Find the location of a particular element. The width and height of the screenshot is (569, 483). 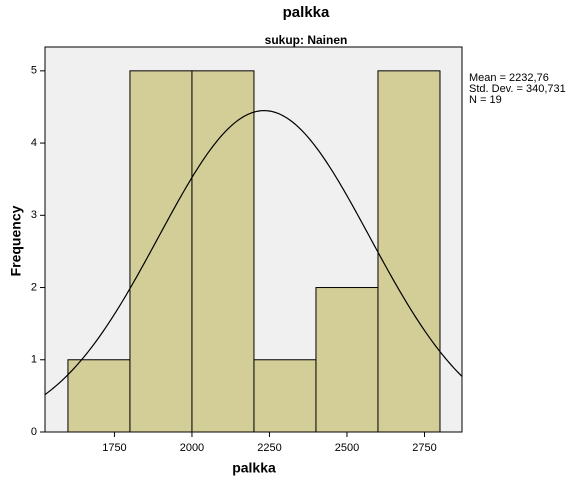

chart-subtitle: sukup: Nainen is located at coordinates (306, 40).